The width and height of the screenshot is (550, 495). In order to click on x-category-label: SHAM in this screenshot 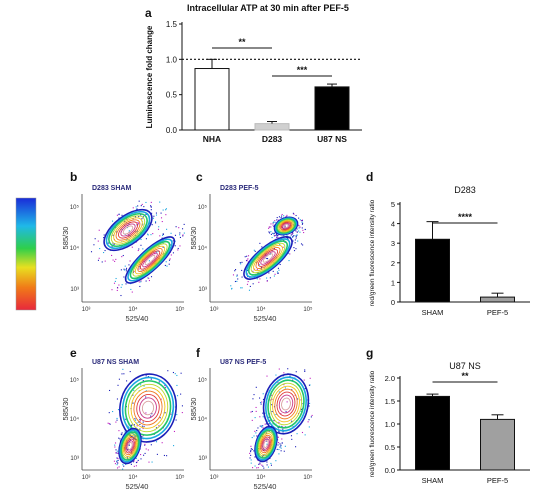, I will do `click(433, 480)`.